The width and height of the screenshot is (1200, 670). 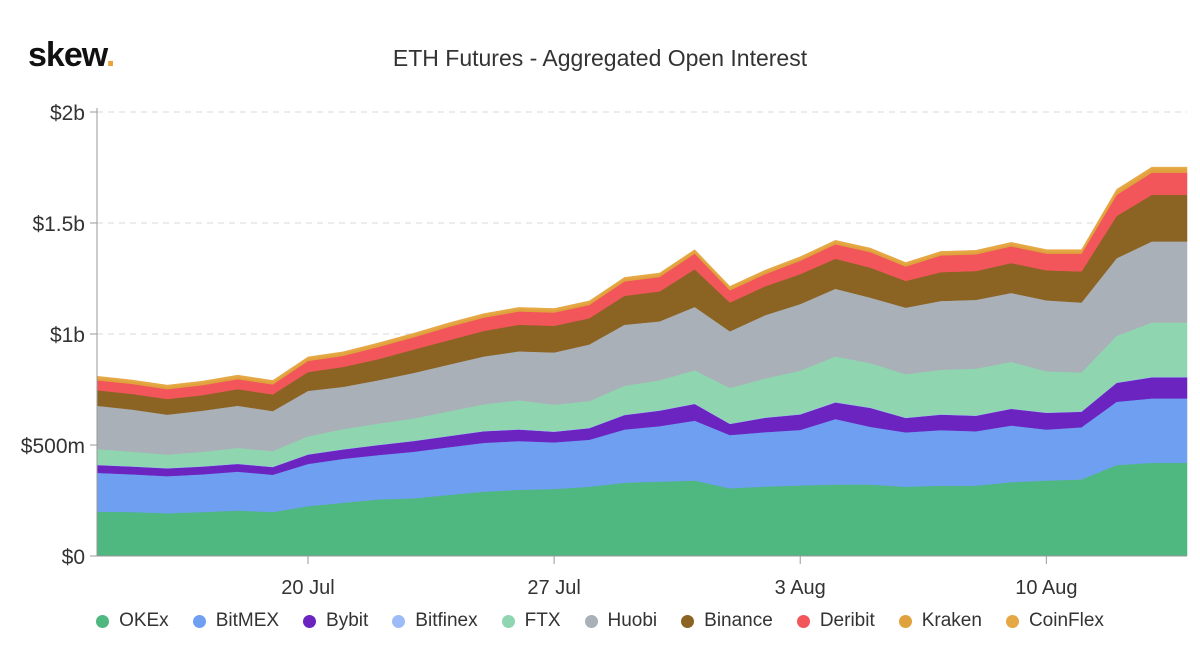 What do you see at coordinates (847, 620) in the screenshot?
I see `legend-label: Deribit` at bounding box center [847, 620].